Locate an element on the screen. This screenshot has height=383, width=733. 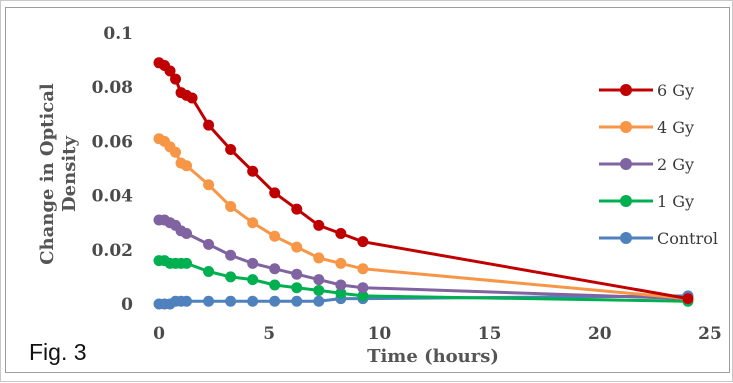
legend: 6 Gy 4 Gy 2 Gy 1 Gy Control is located at coordinates (658, 164).